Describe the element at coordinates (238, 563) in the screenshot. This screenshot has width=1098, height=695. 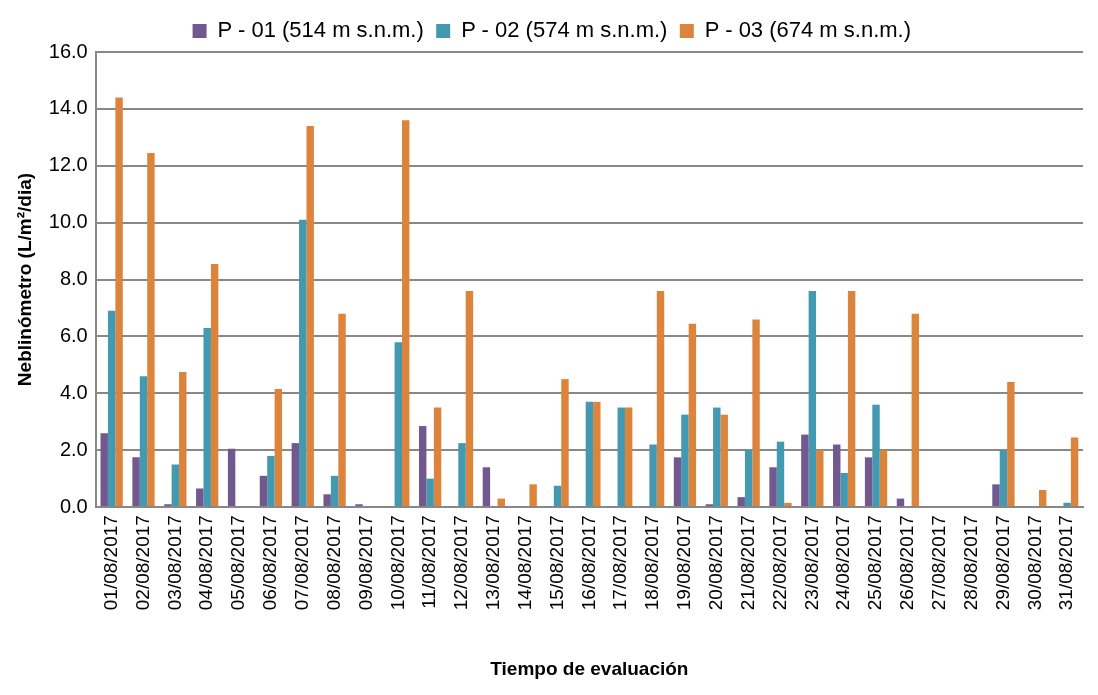
I see `x-tick-label: 05/08/2017` at that location.